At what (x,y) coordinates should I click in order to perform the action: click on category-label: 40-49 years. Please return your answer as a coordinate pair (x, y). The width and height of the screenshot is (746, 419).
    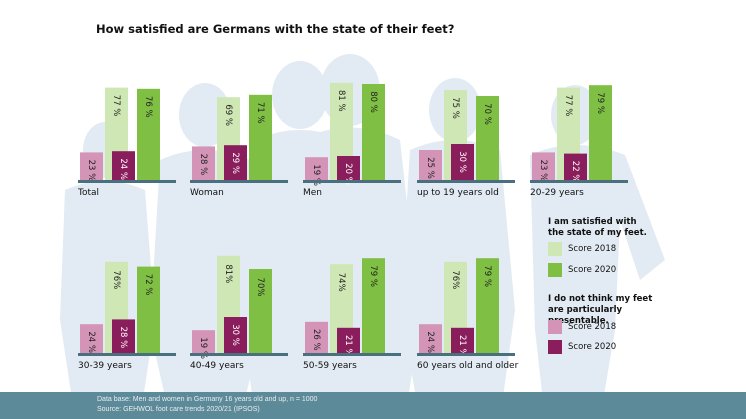
    Looking at the image, I should click on (217, 366).